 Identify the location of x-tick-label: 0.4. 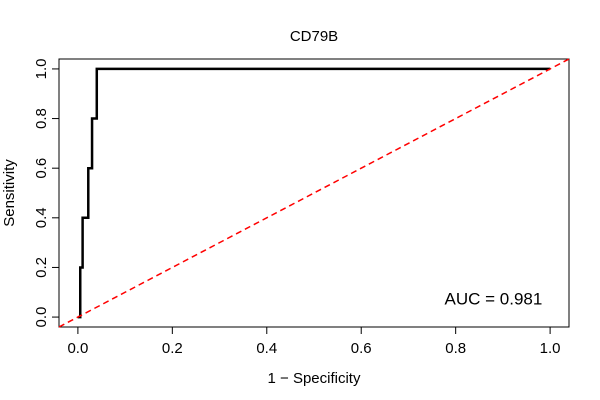
(266, 348).